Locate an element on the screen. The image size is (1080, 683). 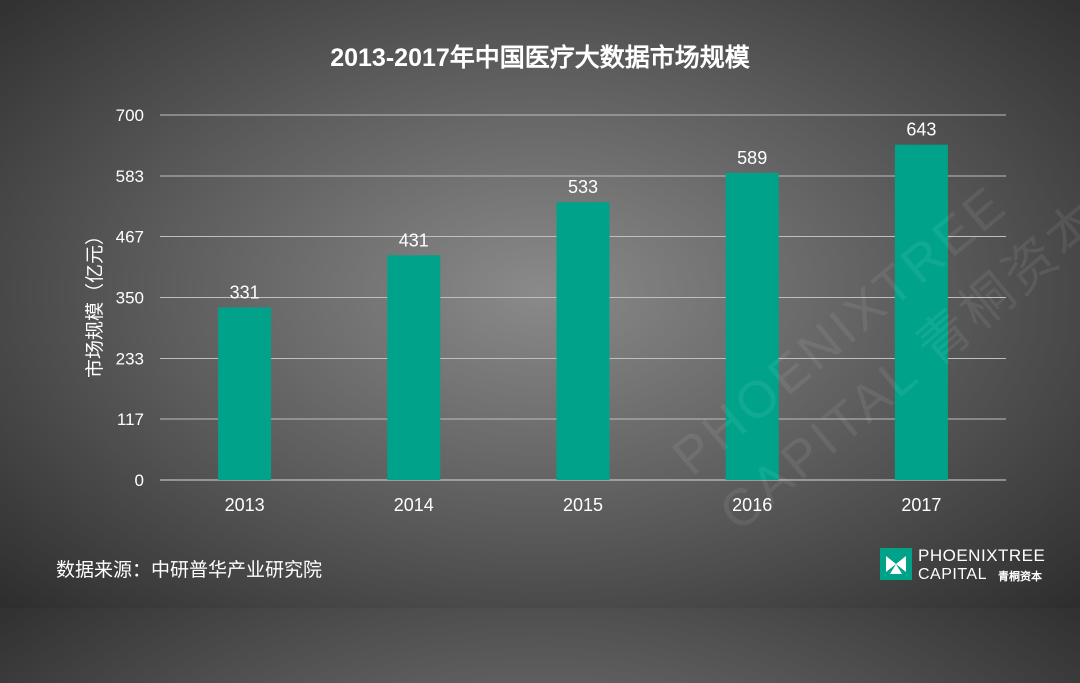
chart-title: 2013-2017年中国医疗大数据市场规模 is located at coordinates (540, 58).